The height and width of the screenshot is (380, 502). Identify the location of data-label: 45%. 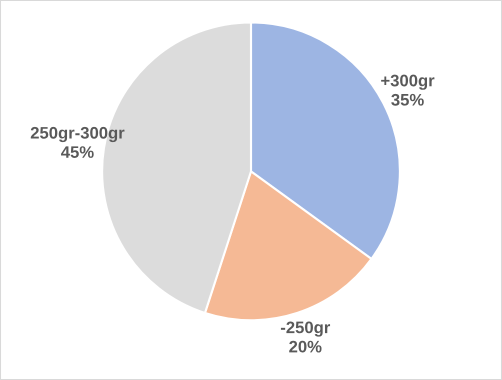
(77, 152).